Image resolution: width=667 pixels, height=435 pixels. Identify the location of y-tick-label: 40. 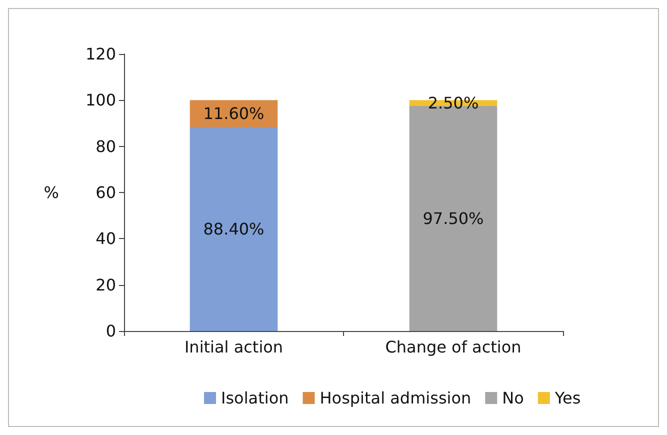
(106, 238).